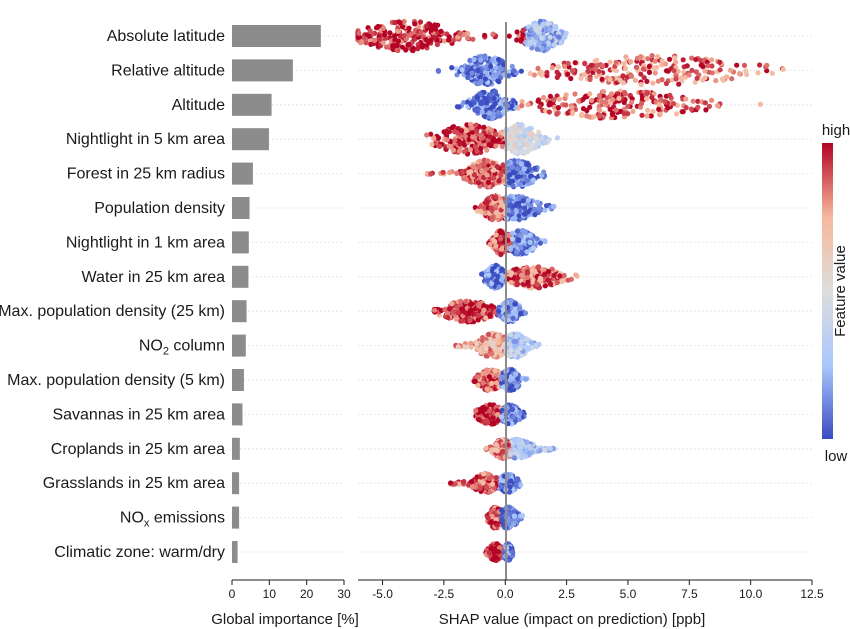 This screenshot has height=629, width=850. Describe the element at coordinates (145, 139) in the screenshot. I see `feature-label: Nightlight in 5 km area` at that location.